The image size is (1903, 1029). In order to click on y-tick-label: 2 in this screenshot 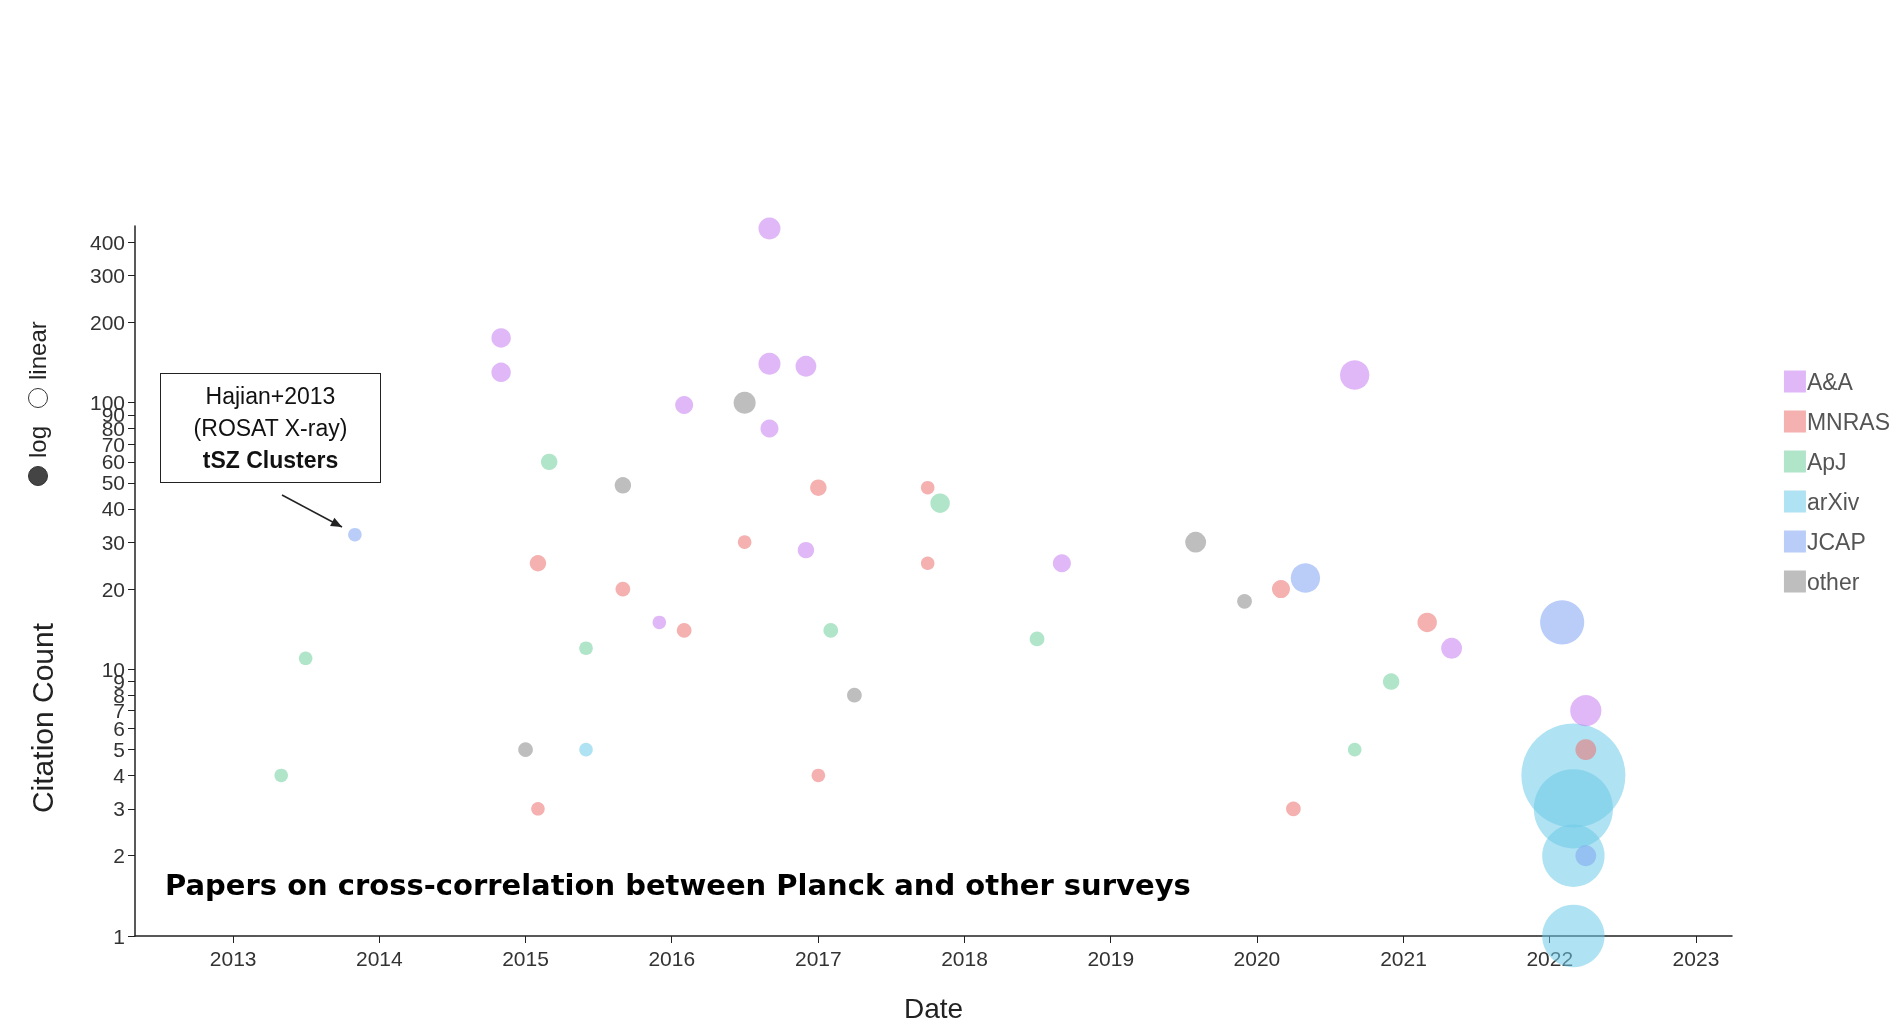, I will do `click(119, 856)`.